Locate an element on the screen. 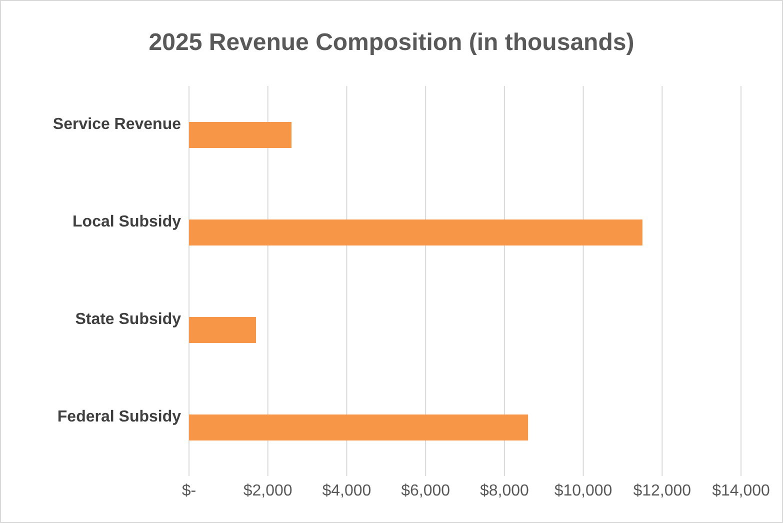 Image resolution: width=783 pixels, height=523 pixels. x-tick-label: $12,000 is located at coordinates (662, 491).